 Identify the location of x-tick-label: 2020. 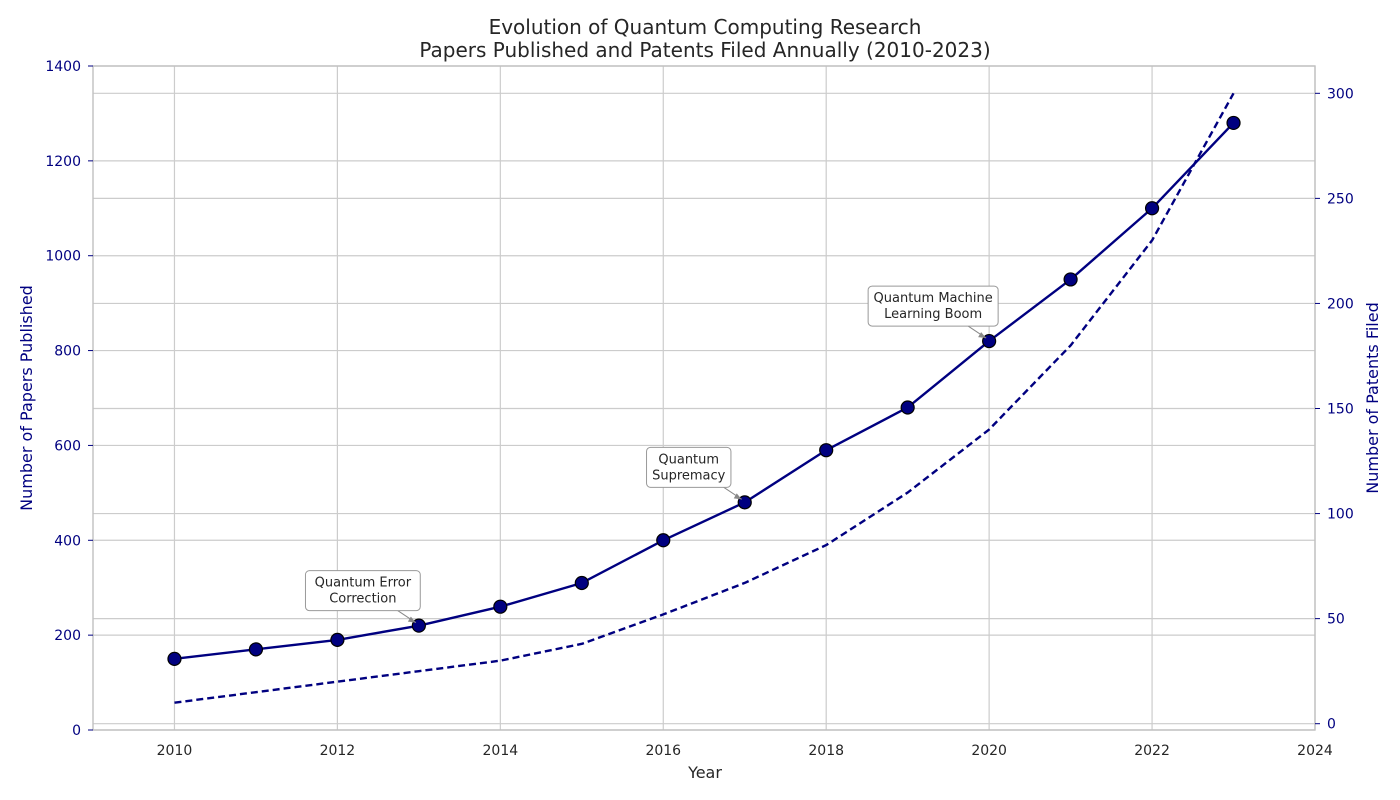
(989, 751).